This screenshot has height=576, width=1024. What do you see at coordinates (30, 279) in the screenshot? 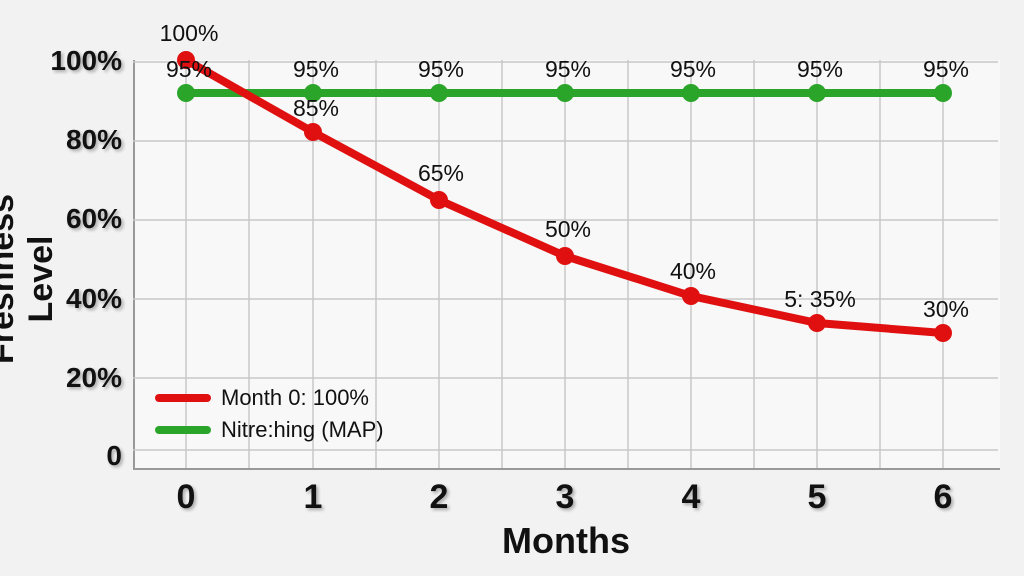
I see `y-axis-title: Freshness Level` at bounding box center [30, 279].